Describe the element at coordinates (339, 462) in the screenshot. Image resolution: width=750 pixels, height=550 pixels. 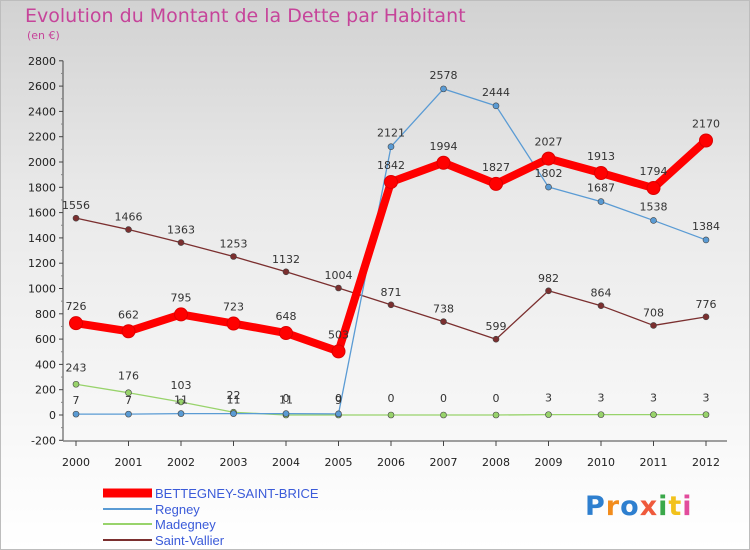
I see `x-tick-label: 2005` at that location.